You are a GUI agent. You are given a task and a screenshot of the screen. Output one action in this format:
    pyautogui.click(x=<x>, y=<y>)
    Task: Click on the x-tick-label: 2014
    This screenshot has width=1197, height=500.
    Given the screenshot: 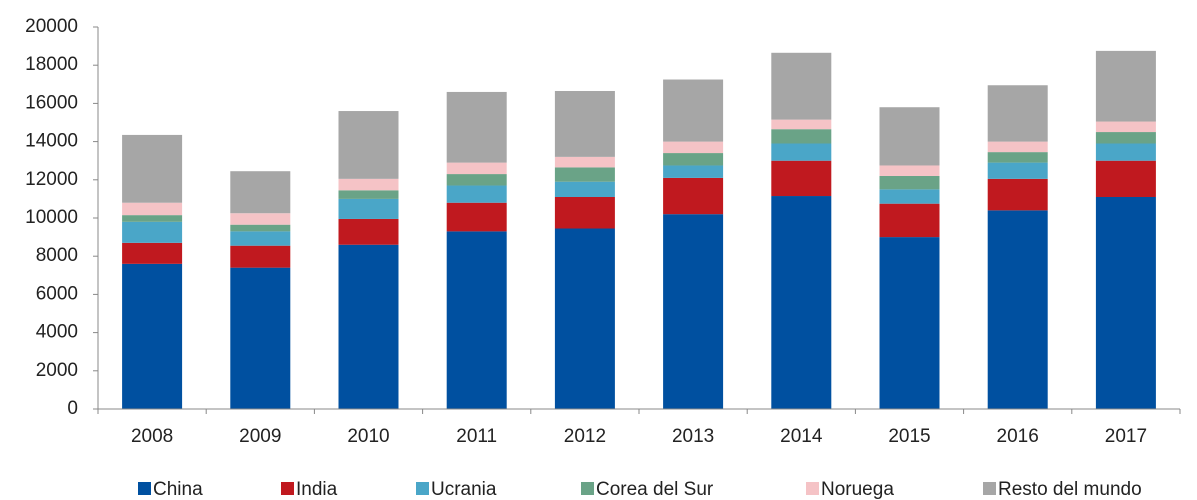 What is the action you would take?
    pyautogui.click(x=801, y=436)
    